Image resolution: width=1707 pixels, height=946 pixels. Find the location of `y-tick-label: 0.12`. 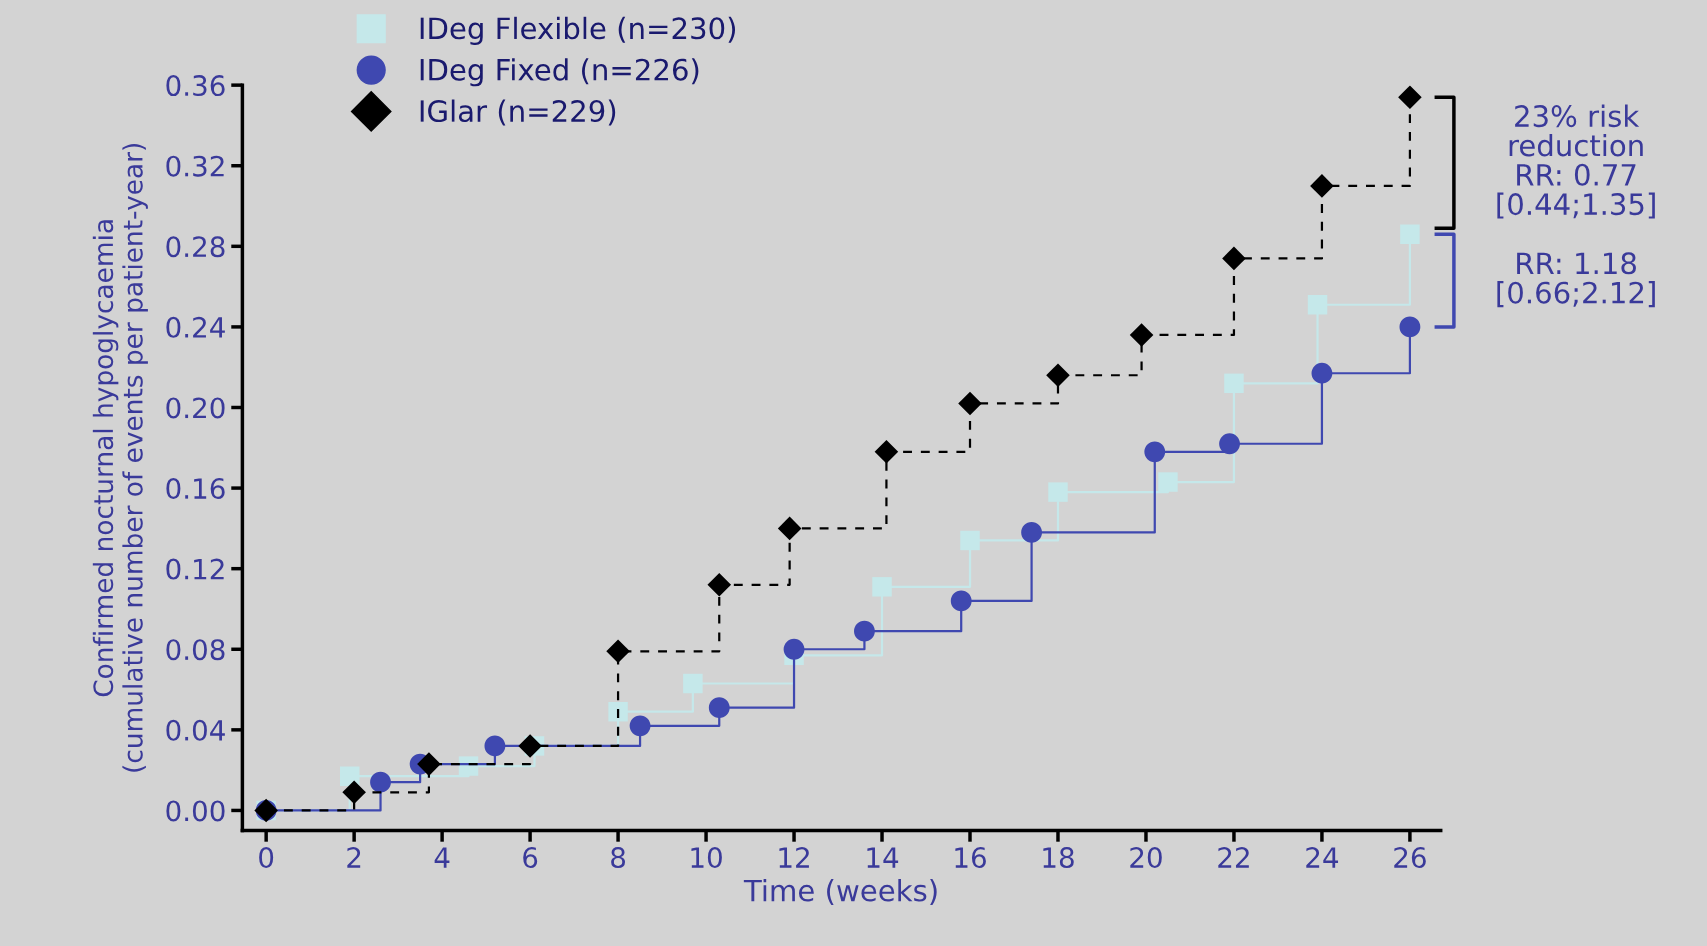

y-tick-label: 0.12 is located at coordinates (195, 569).